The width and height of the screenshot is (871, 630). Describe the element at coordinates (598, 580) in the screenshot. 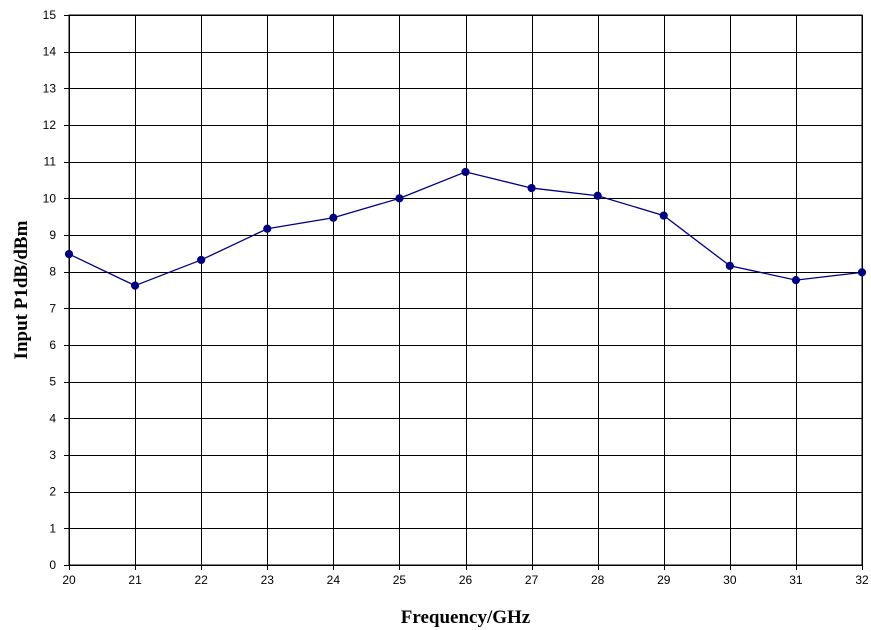

I see `x-tick-label: 28` at that location.